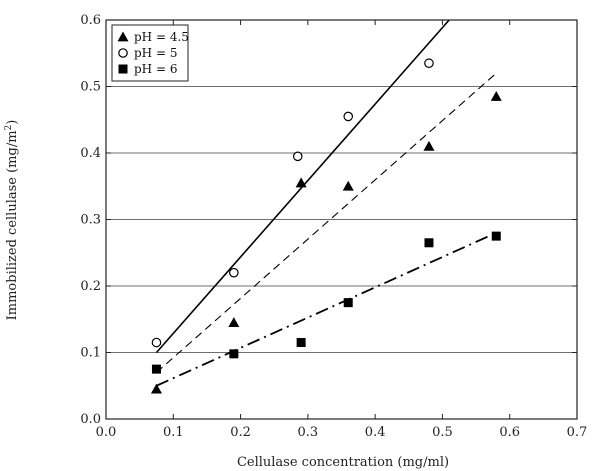 This screenshot has width=598, height=471. I want to click on x-tick-label-6: 0.6, so click(509, 432).